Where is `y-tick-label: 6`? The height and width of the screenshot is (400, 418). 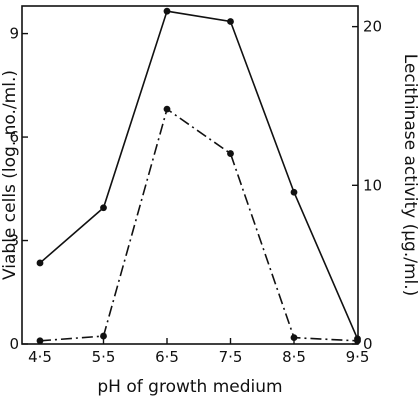
y-tick-label: 6 is located at coordinates (14, 137).